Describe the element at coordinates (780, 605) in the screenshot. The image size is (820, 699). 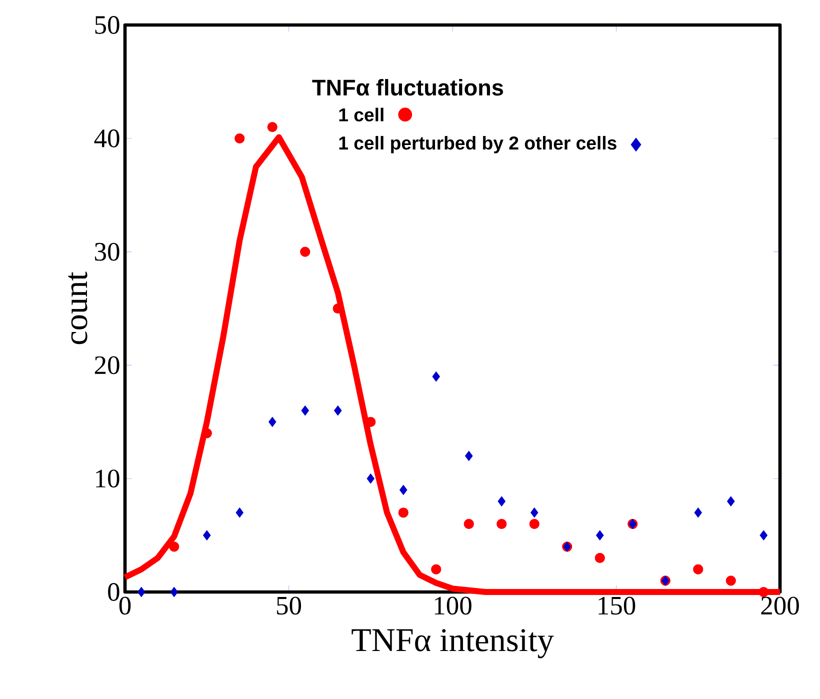
I see `x-tick-label: 200` at that location.